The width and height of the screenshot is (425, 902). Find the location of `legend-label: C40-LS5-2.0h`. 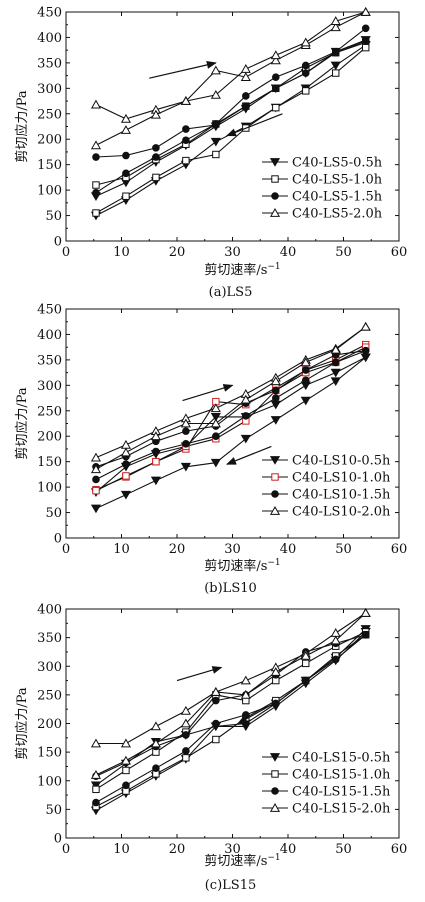

legend-label: C40-LS5-2.0h is located at coordinates (337, 214).